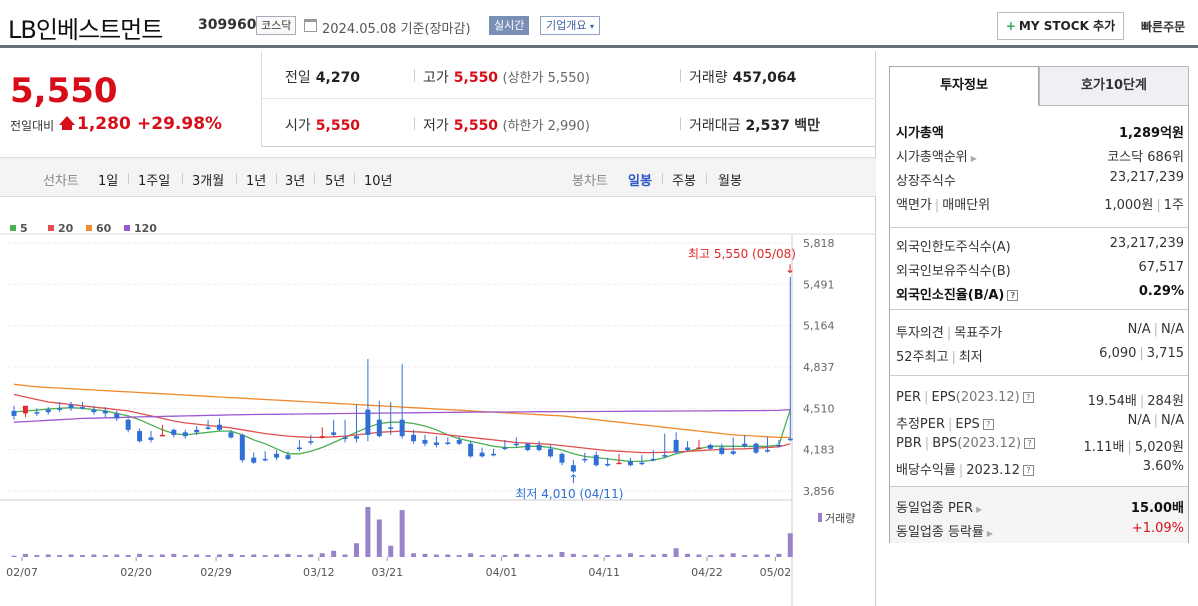 The width and height of the screenshot is (1198, 606). I want to click on open-label: 시가, so click(298, 126).